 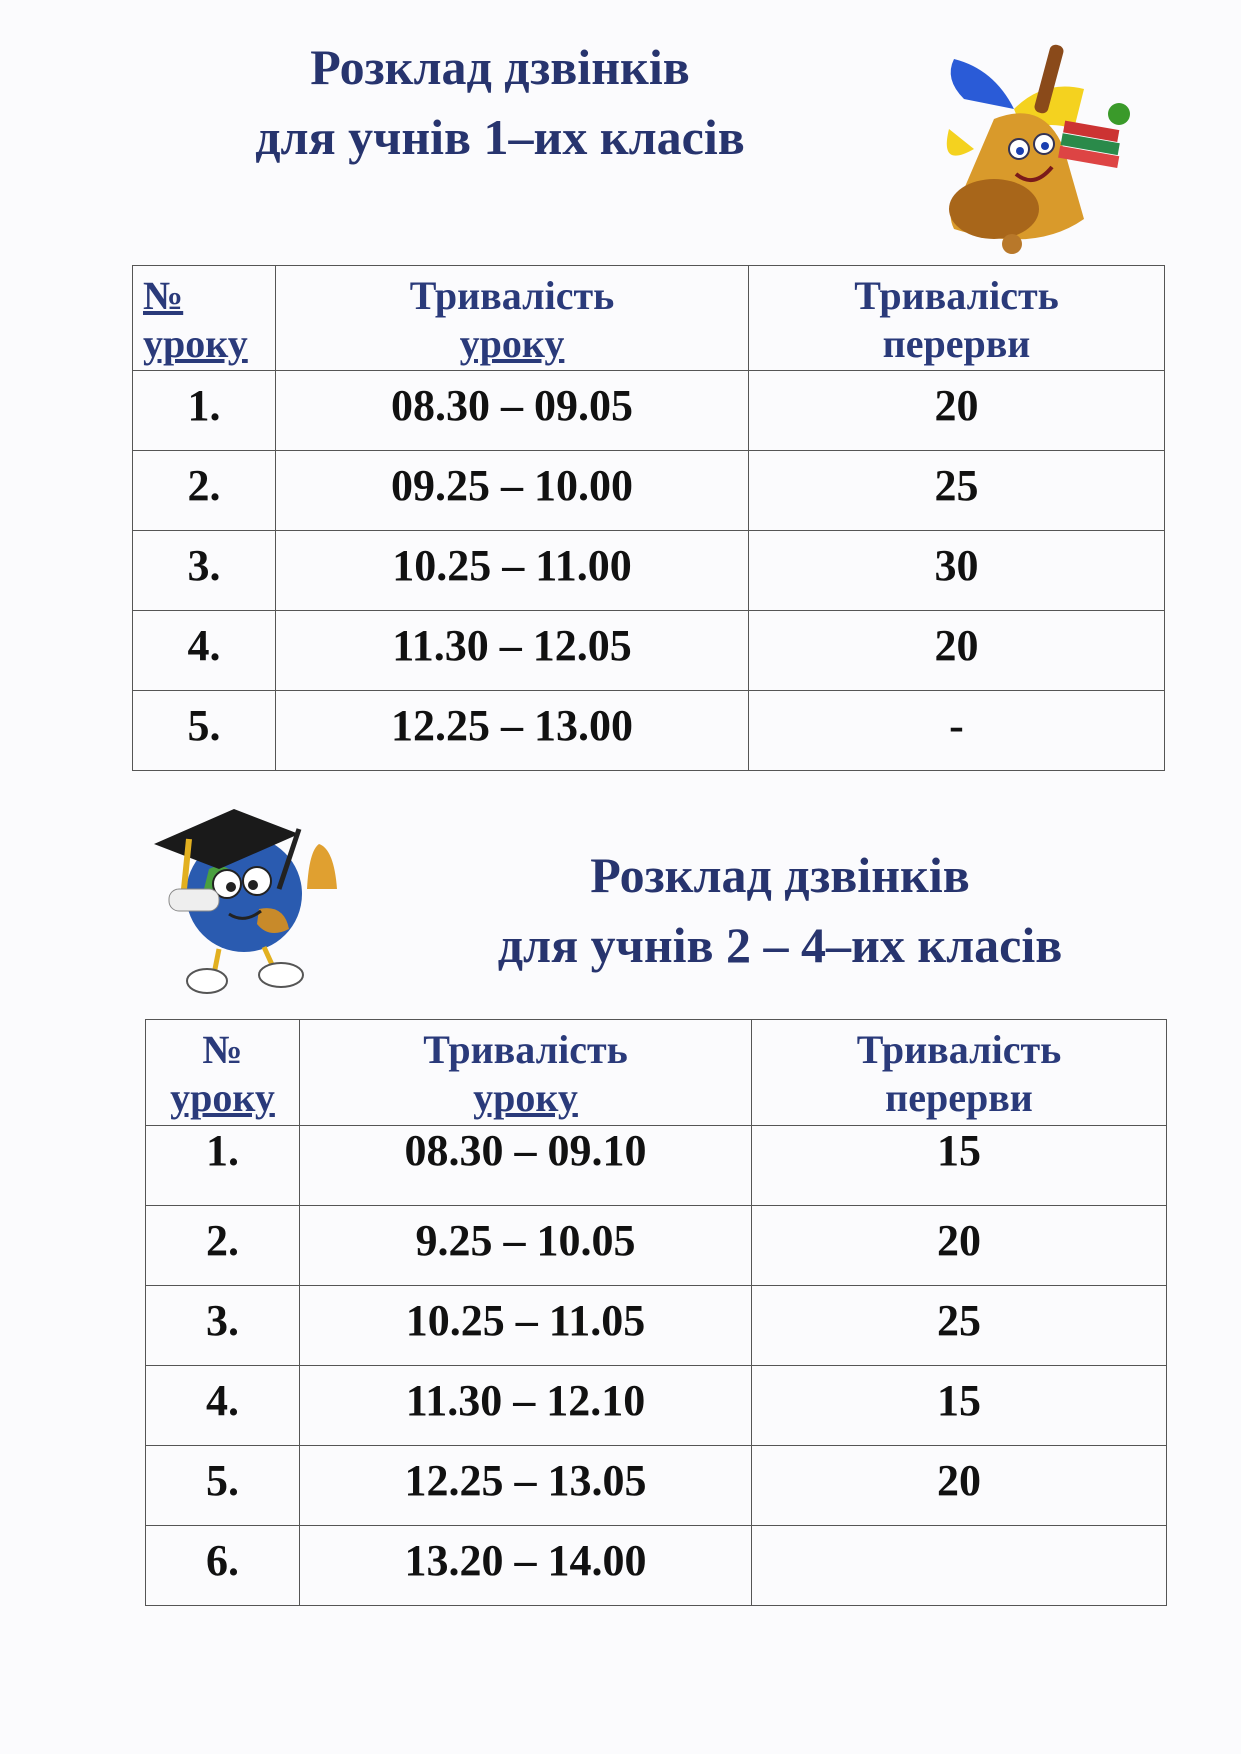 What do you see at coordinates (512, 650) in the screenshot?
I see `lesson-time: 11.30 – 12.05` at bounding box center [512, 650].